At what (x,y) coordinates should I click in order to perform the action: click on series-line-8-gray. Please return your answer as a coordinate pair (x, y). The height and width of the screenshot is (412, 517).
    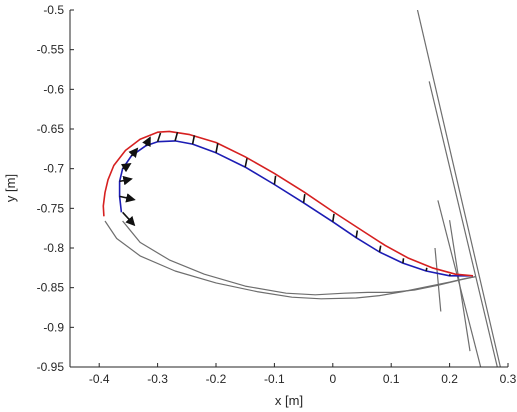
    Looking at the image, I should click on (438, 279).